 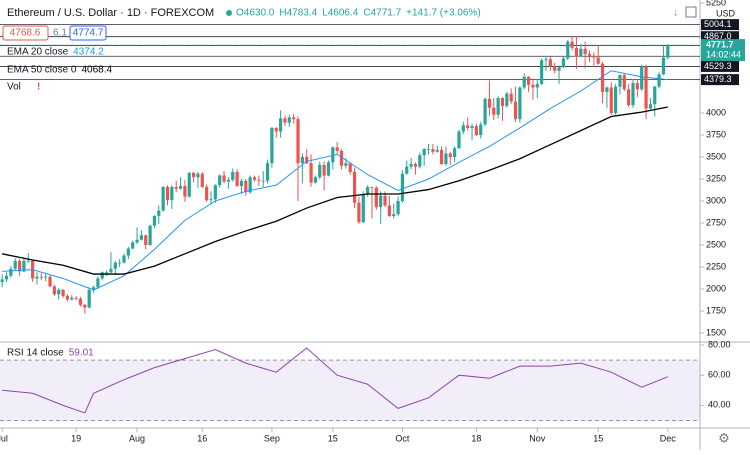 I want to click on buy-price: 4774.7, so click(x=88, y=33).